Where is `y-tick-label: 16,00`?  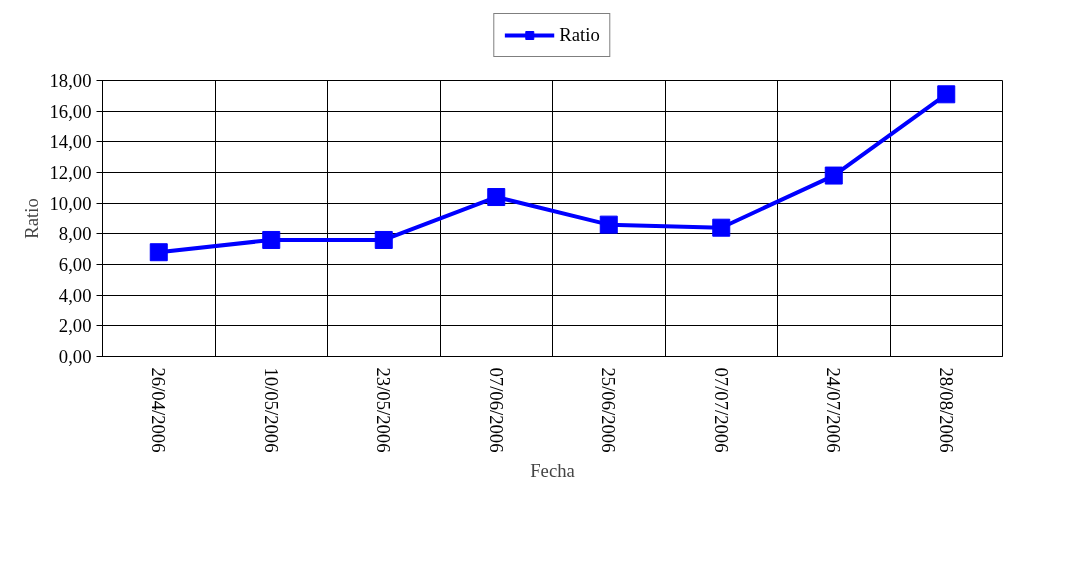 y-tick-label: 16,00 is located at coordinates (70, 111).